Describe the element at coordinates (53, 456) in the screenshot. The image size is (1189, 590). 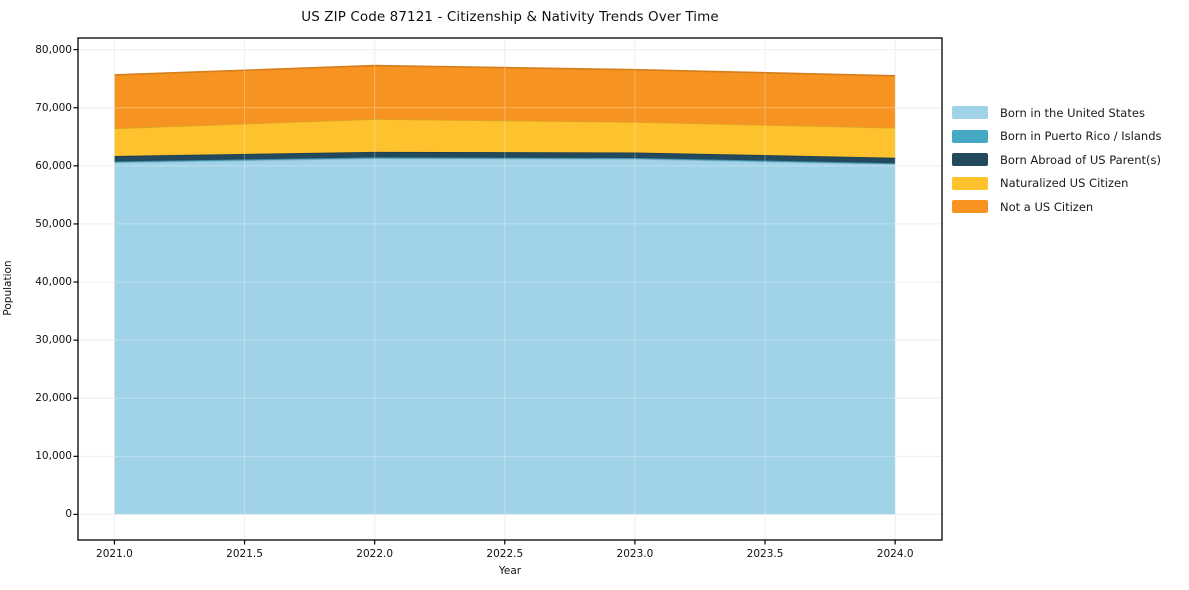
I see `y-tick-label: 10,000` at that location.